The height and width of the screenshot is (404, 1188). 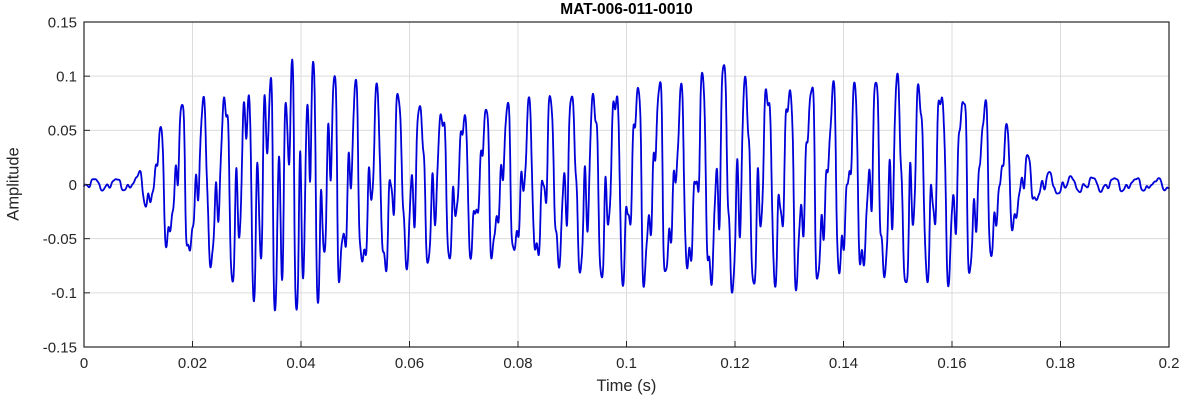 What do you see at coordinates (409, 363) in the screenshot?
I see `x-tick-label: 0.06` at bounding box center [409, 363].